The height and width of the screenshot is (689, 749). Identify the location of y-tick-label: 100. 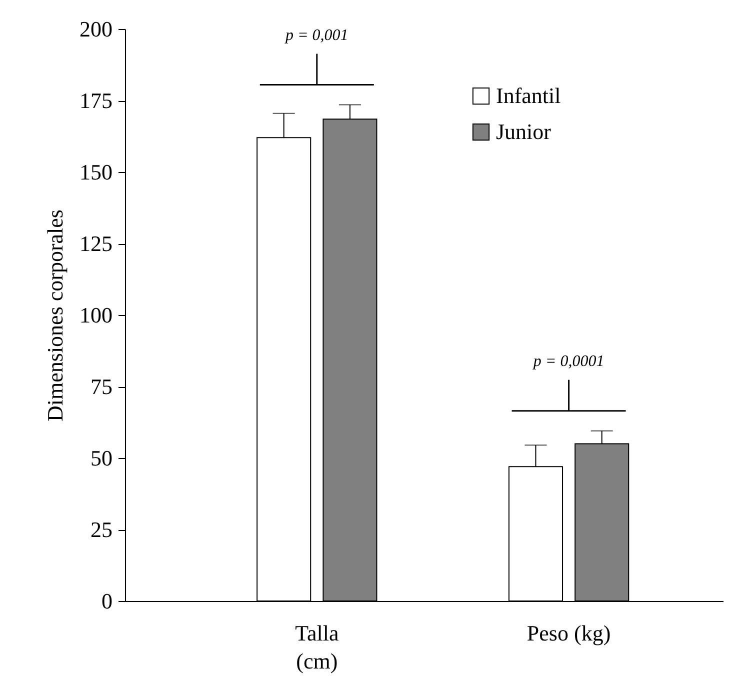
(96, 315).